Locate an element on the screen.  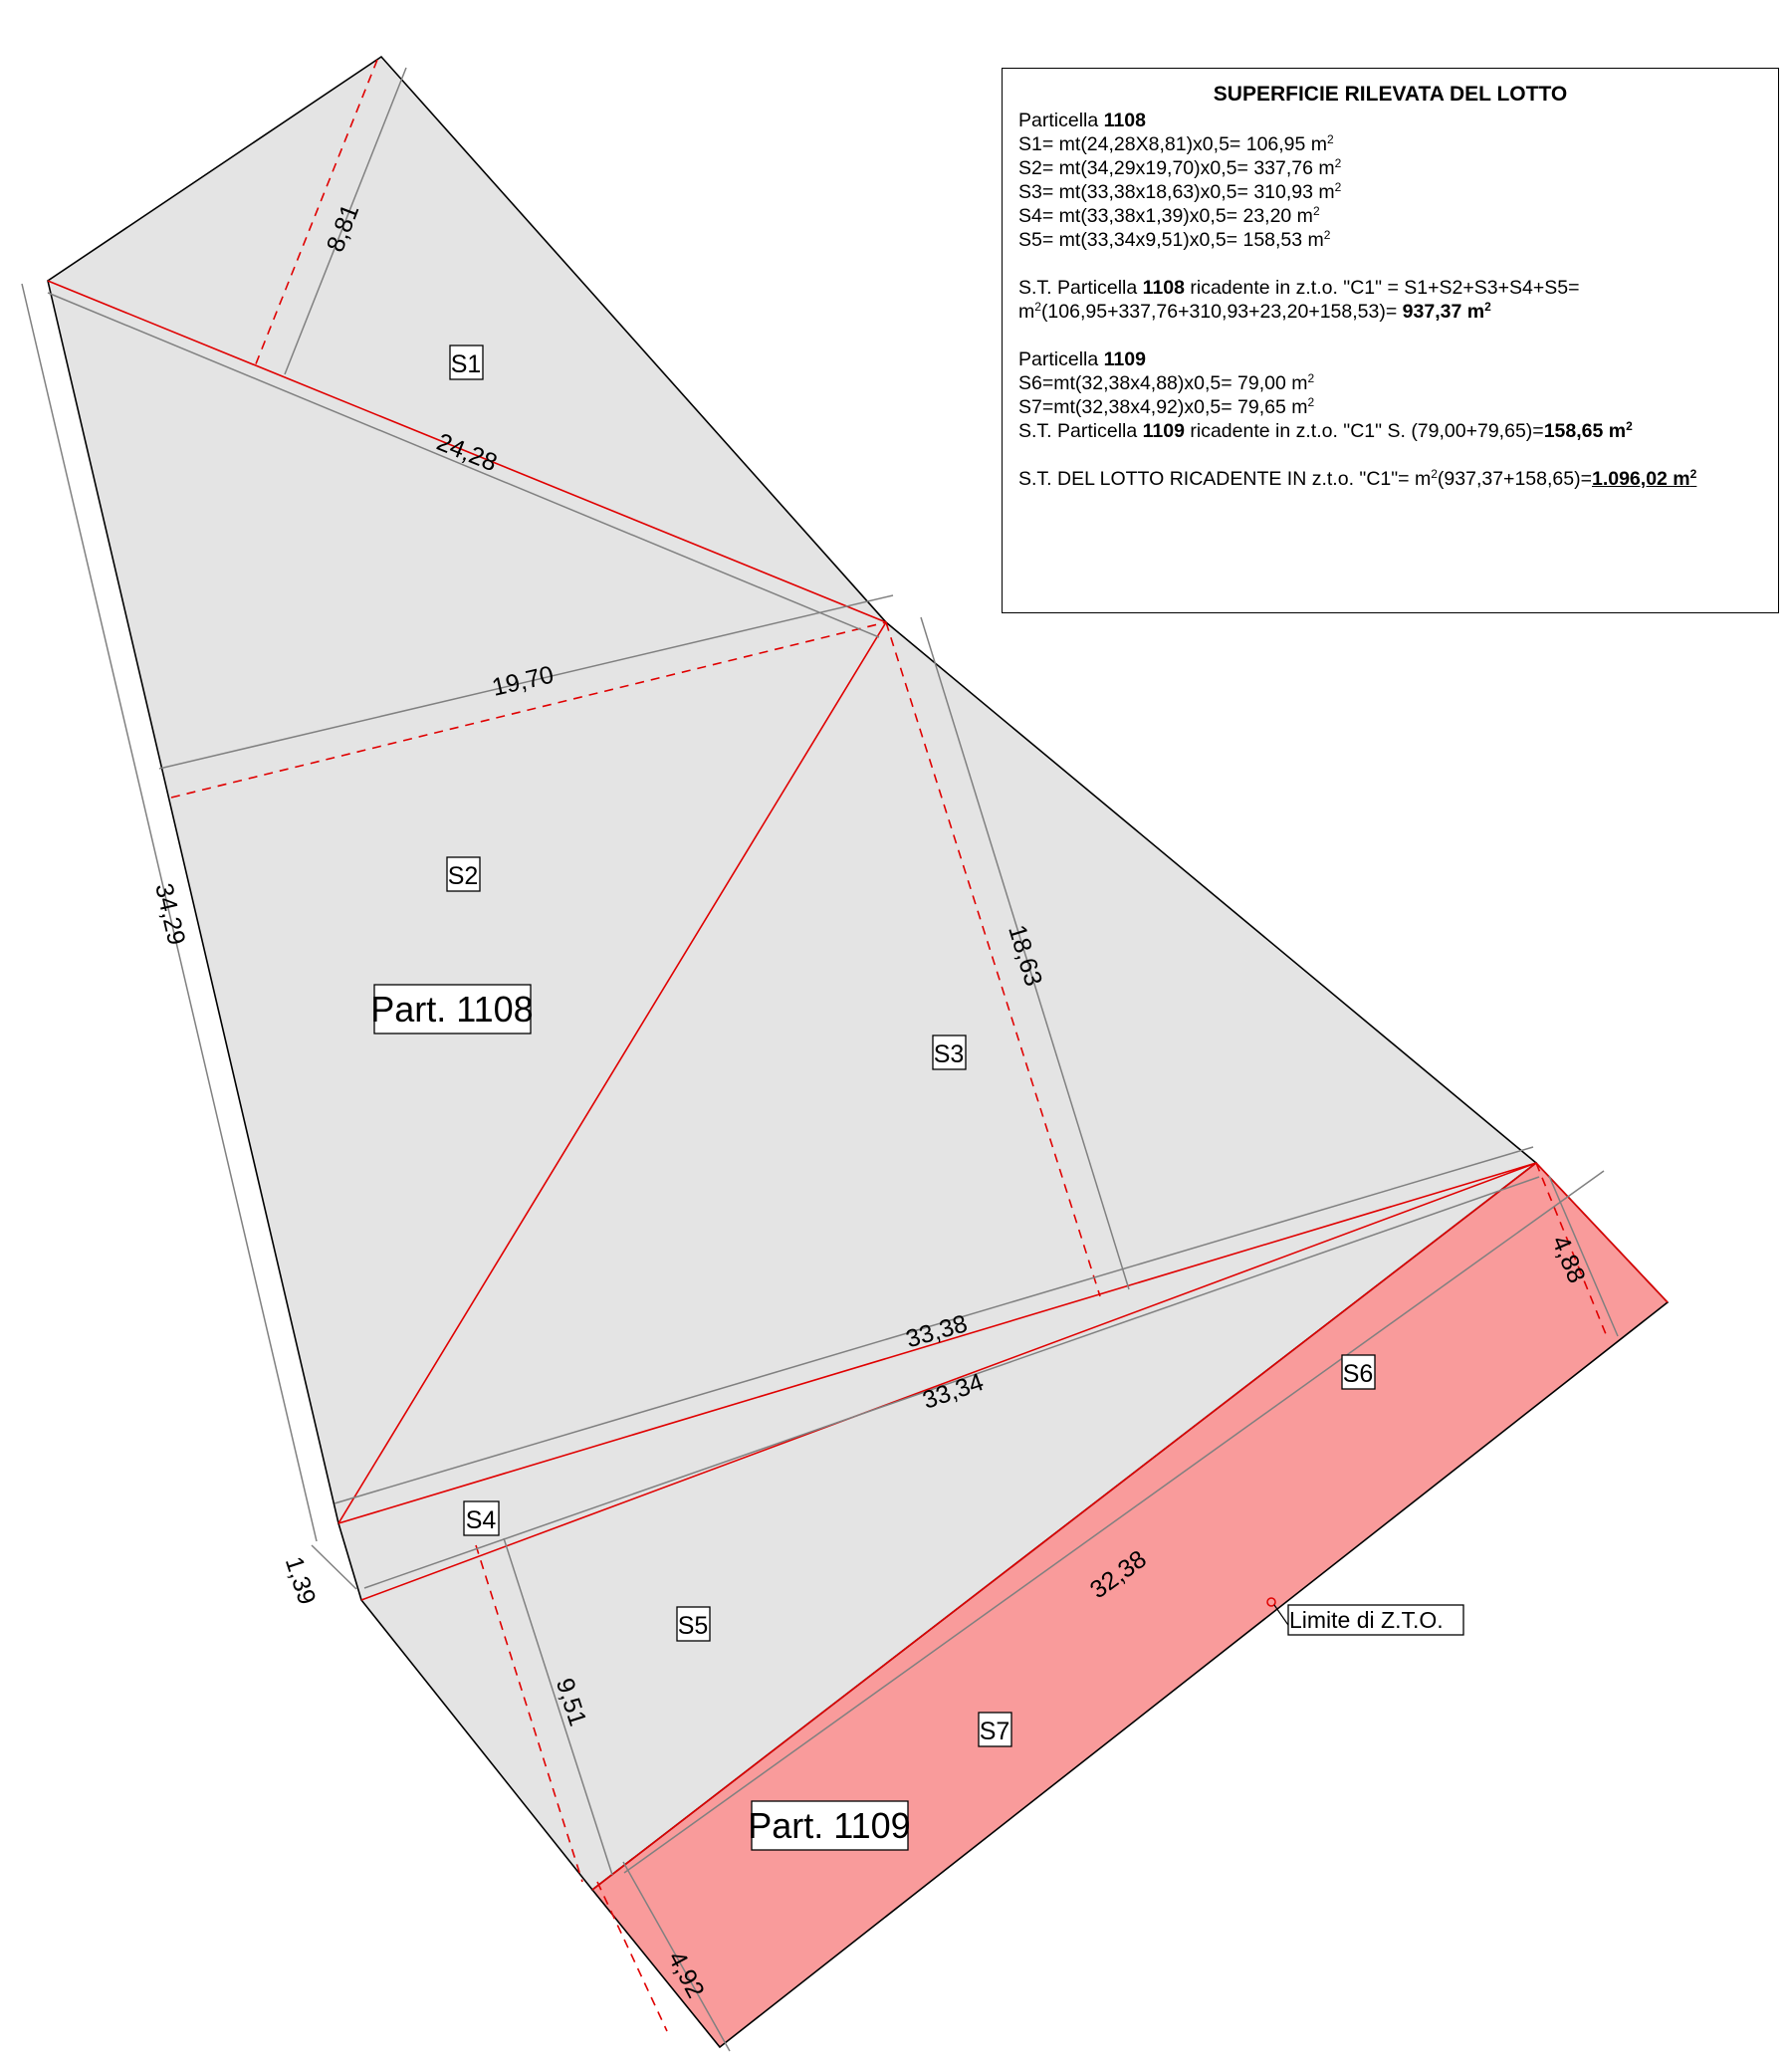
area-label-s3: S3 is located at coordinates (949, 1054).